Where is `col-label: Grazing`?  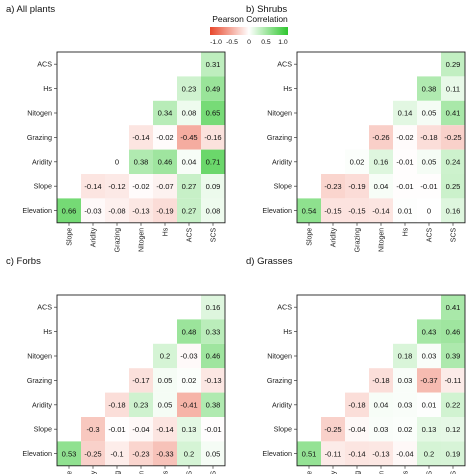 col-label: Grazing is located at coordinates (358, 472).